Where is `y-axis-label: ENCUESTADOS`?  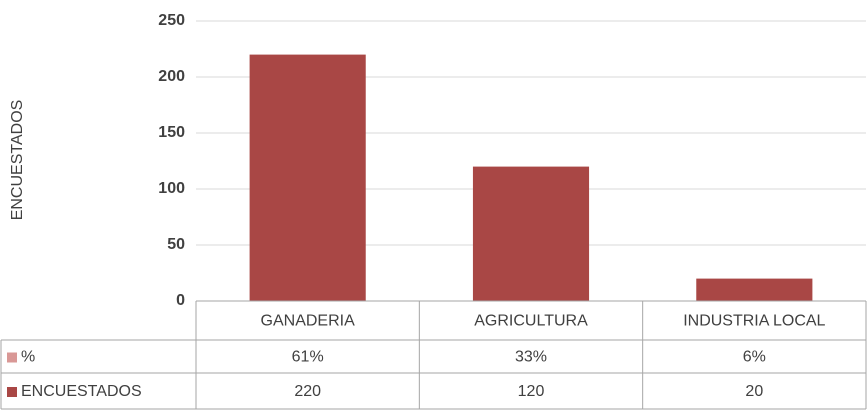 y-axis-label: ENCUESTADOS is located at coordinates (17, 160).